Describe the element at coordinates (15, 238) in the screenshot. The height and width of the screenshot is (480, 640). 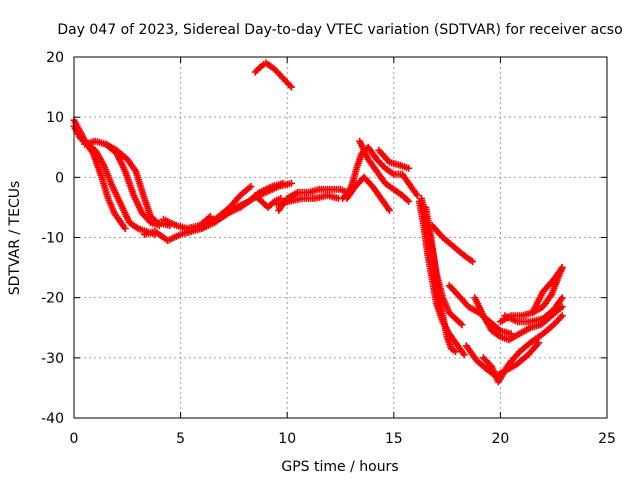
I see `y-axis-label: SDTVAR / TECUs` at that location.